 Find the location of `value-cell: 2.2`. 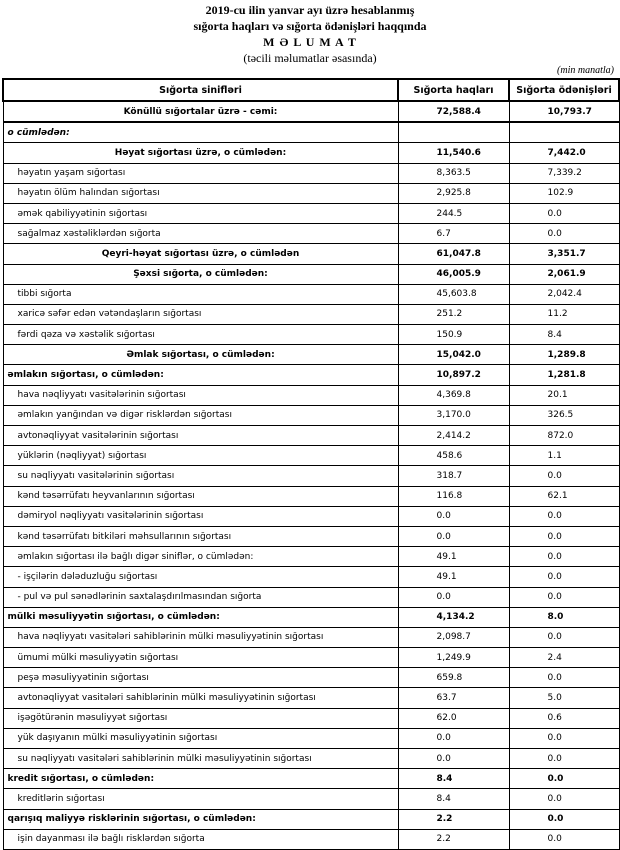

value-cell: 2.2 is located at coordinates (453, 819).